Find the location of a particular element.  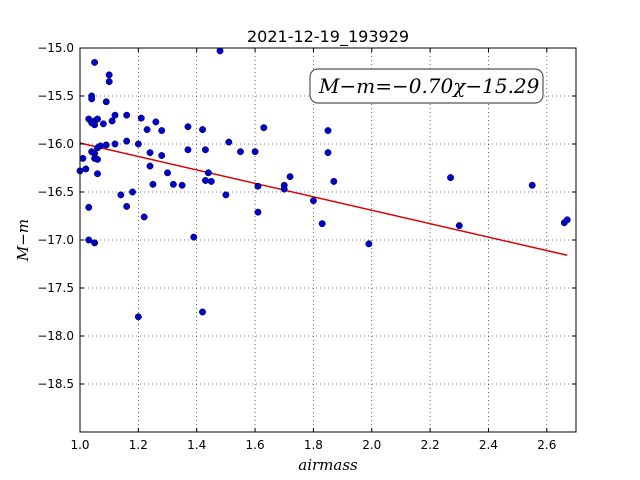

y-tick-label: −17.5 is located at coordinates (55, 288).